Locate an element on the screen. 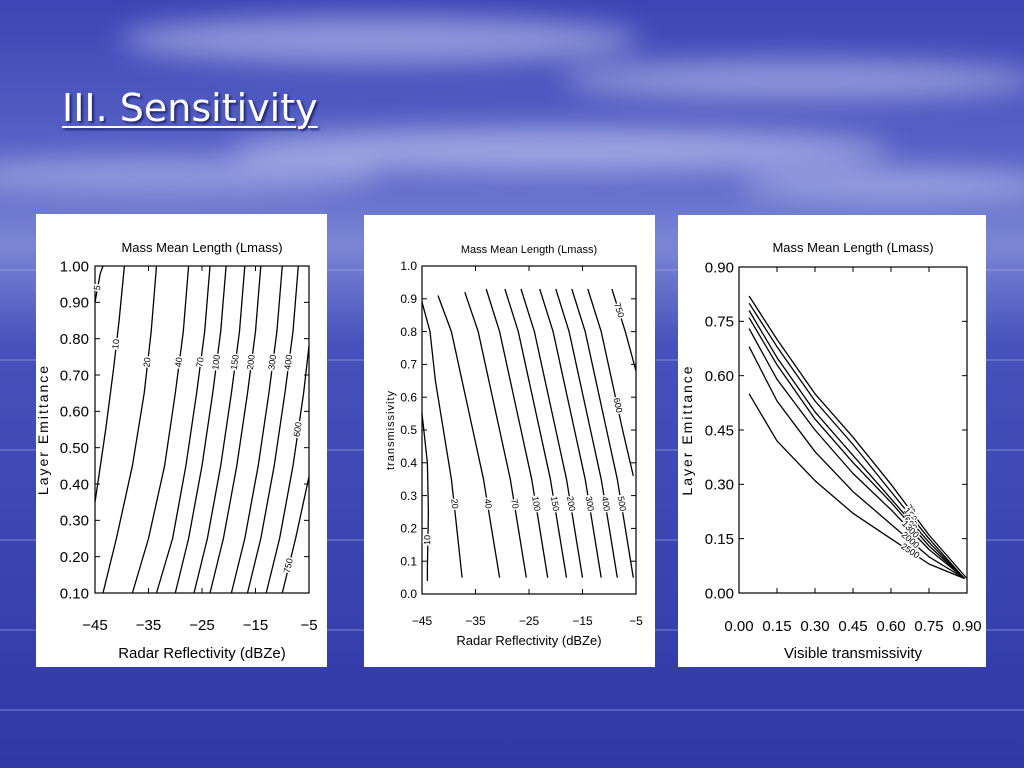 Image resolution: width=1024 pixels, height=768 pixels. y-axis-label: Layer Emittance is located at coordinates (43, 429).